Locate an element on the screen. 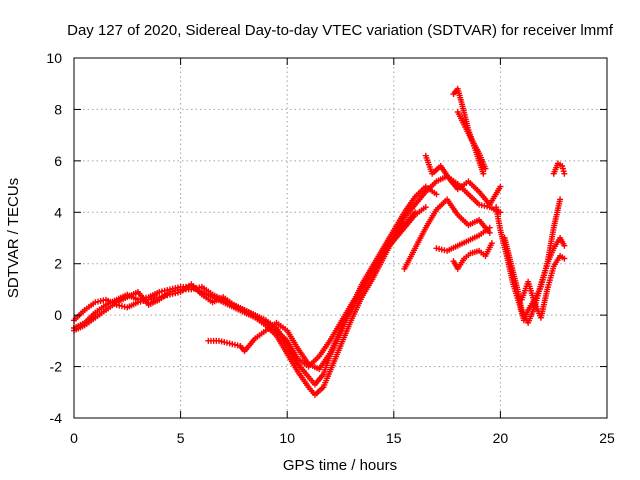  x-tick-label: 25 is located at coordinates (607, 438).